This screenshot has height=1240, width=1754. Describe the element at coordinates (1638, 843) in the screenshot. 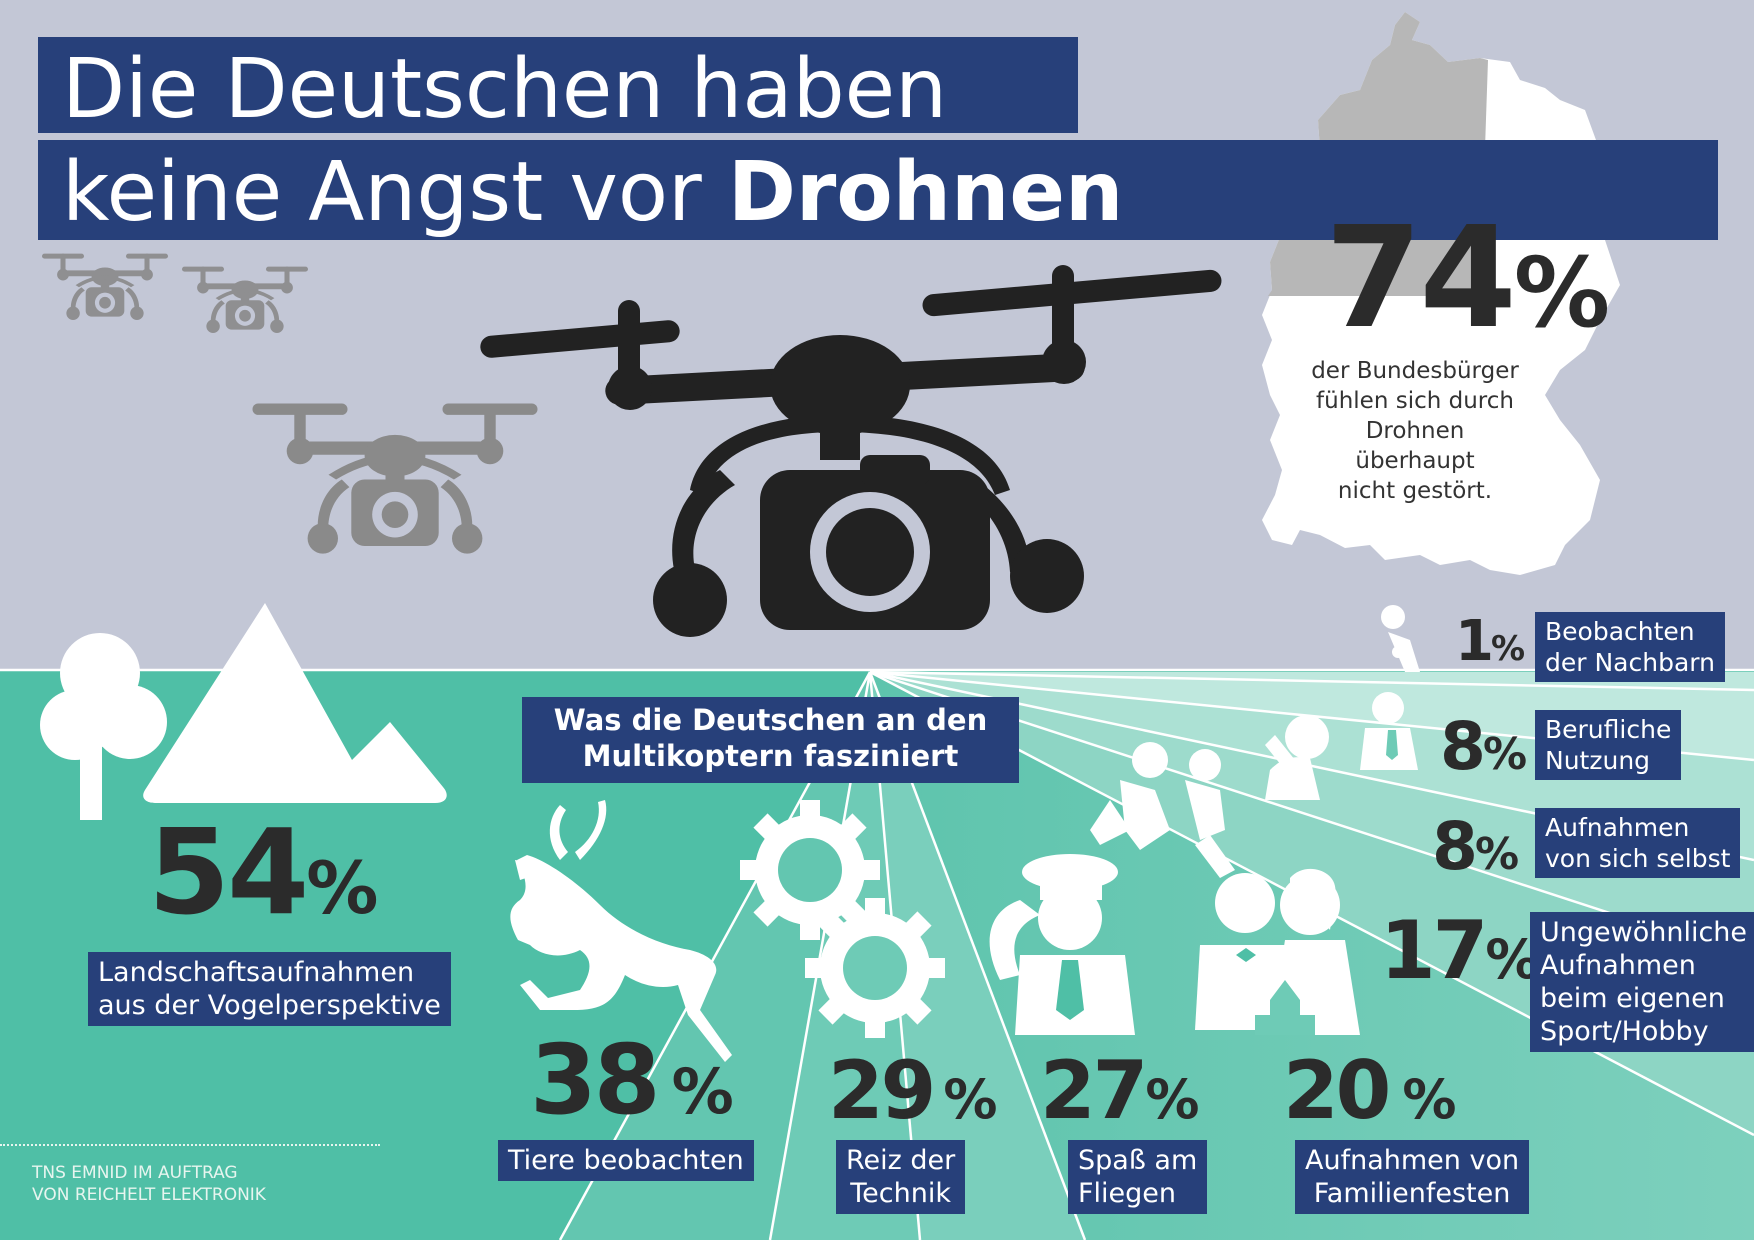

I see `stat-selfie-label: Aufnahmen von sich selbst` at that location.